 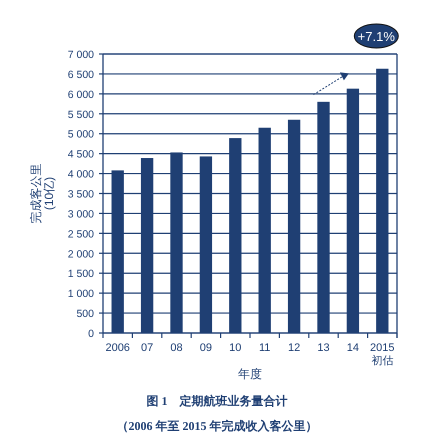 I want to click on x-axis-title: 年度, so click(x=250, y=374).